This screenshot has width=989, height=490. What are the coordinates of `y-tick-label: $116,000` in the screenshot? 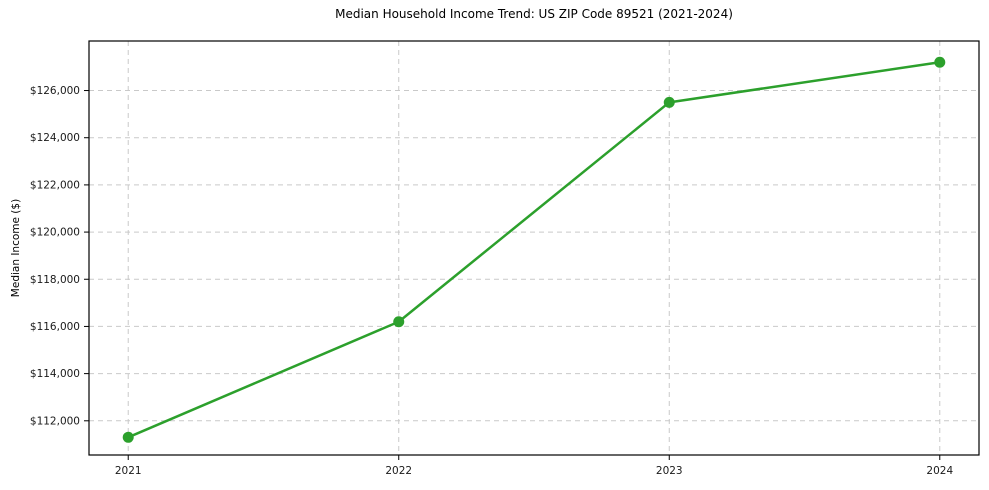 It's located at (55, 327).